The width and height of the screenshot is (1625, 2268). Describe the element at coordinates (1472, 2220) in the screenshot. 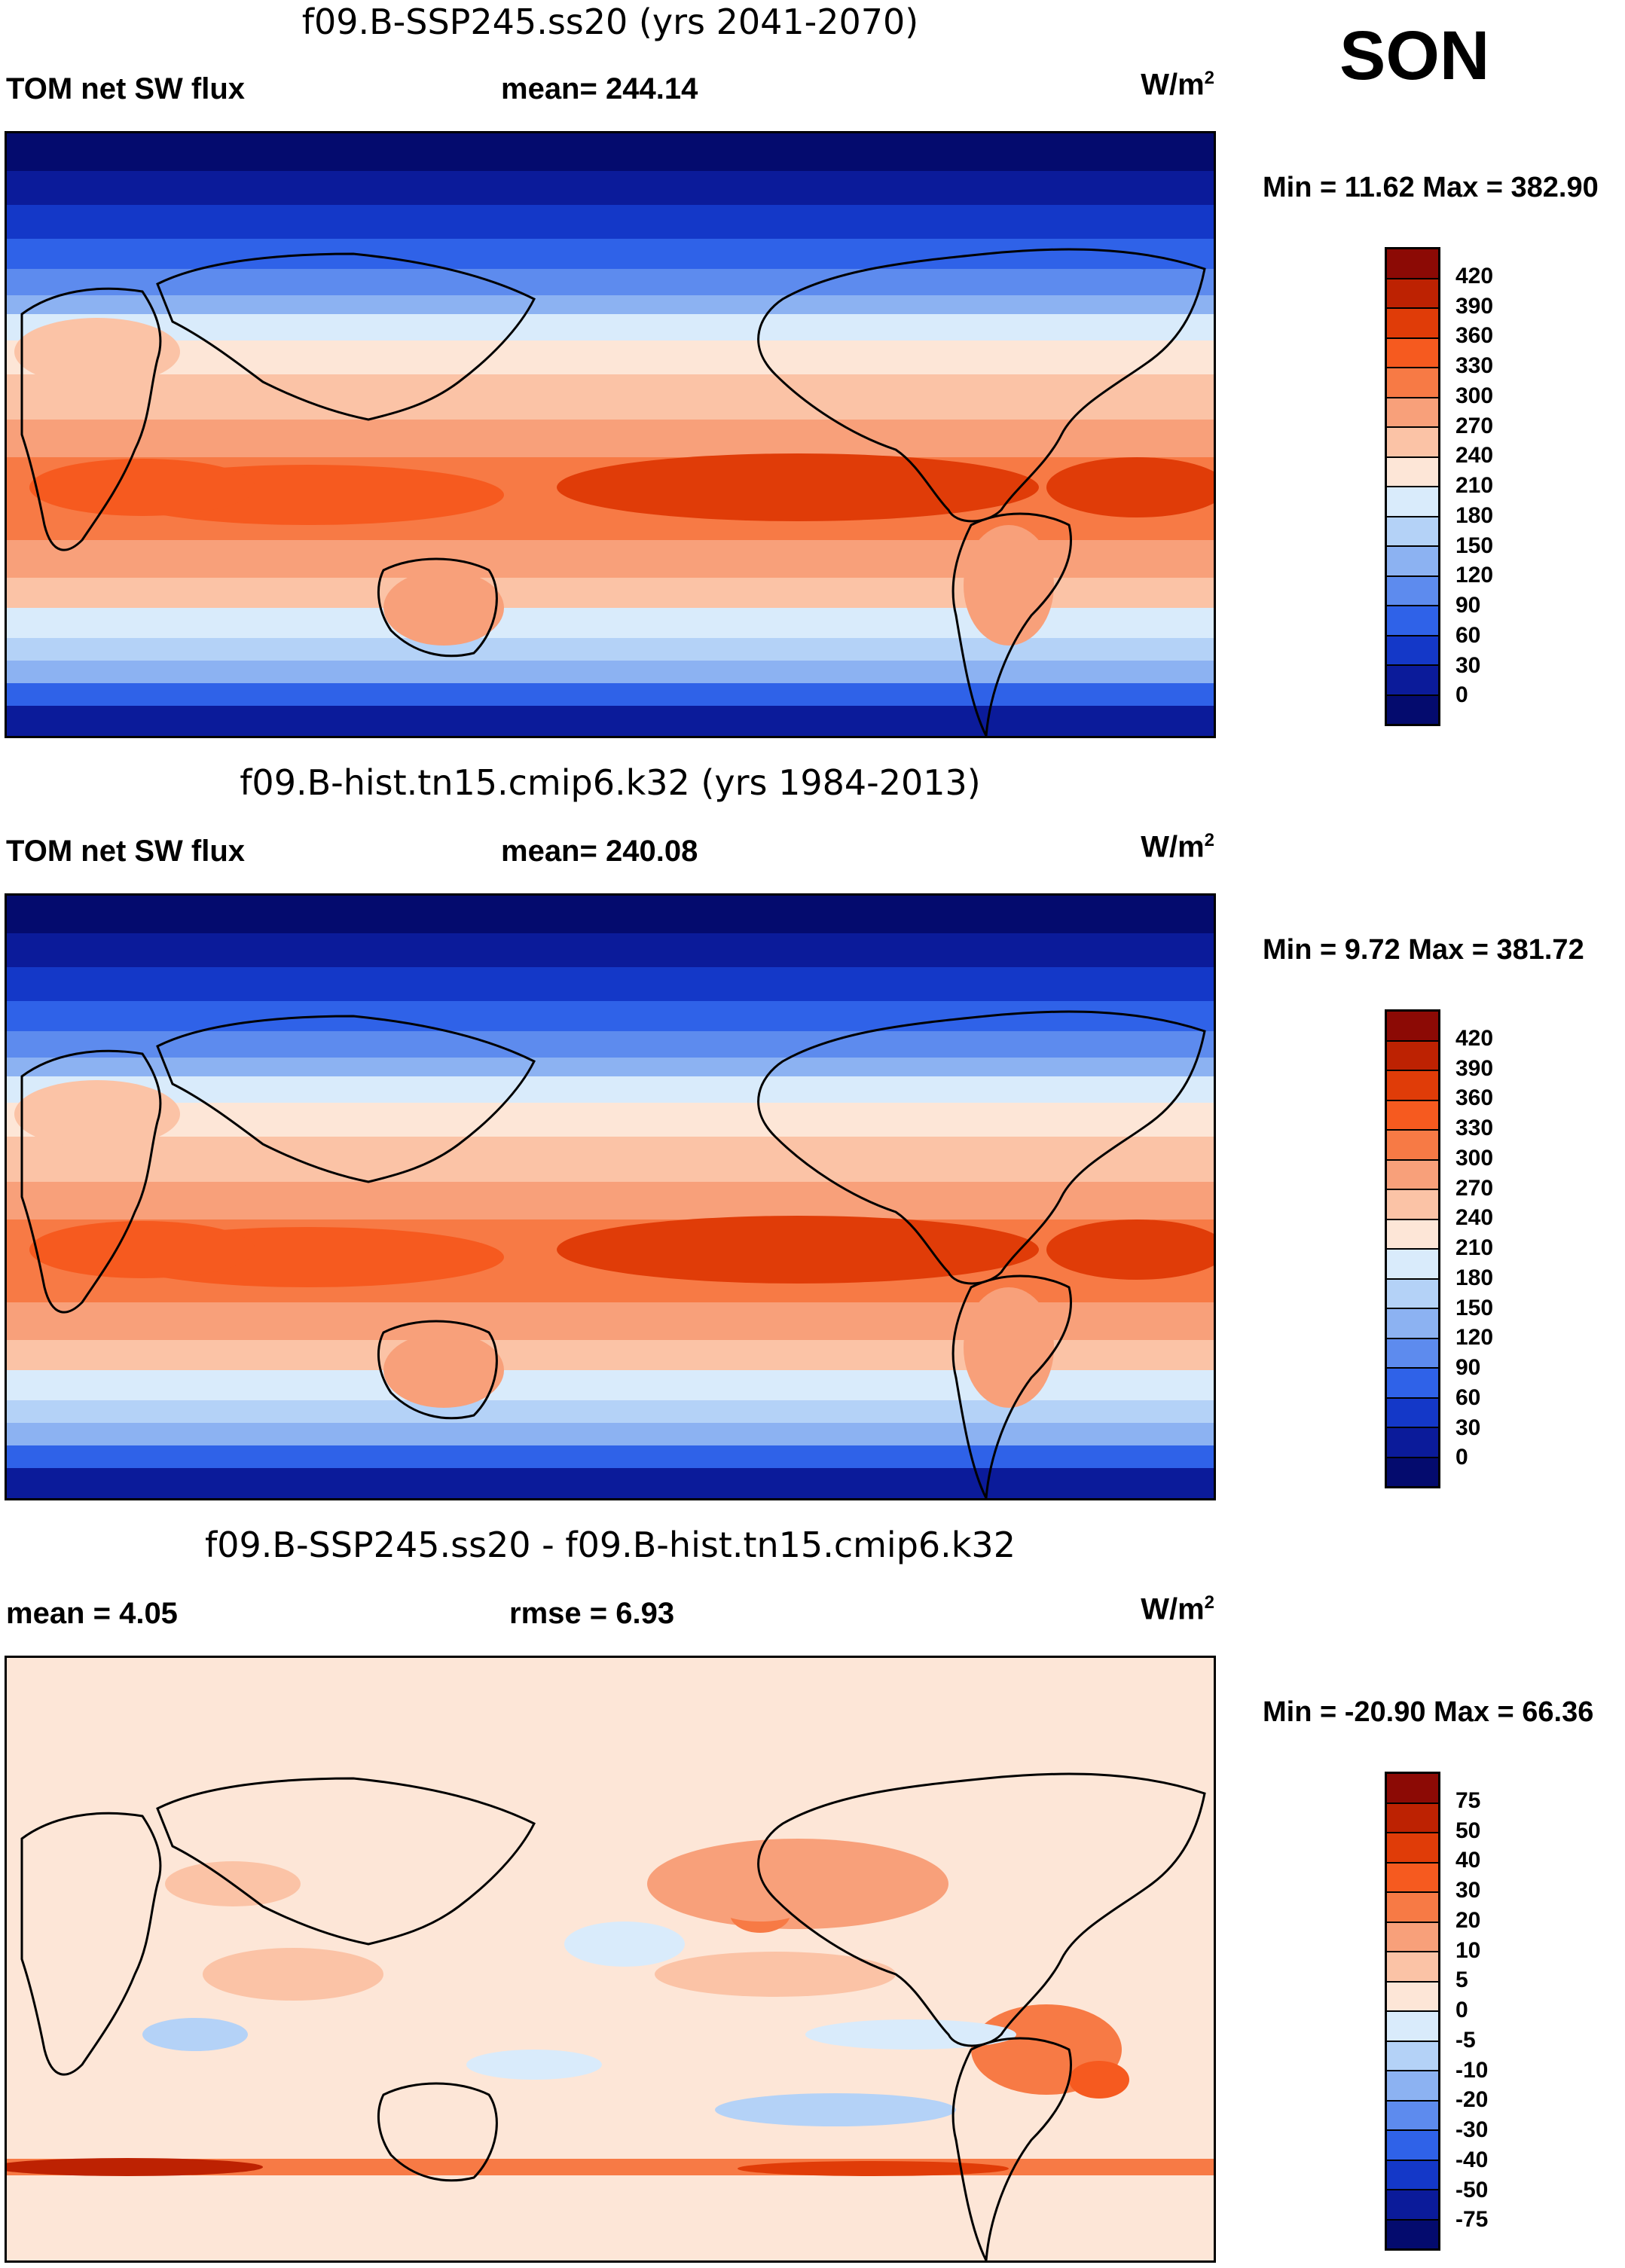

I see `colorbar-tick-label: -75` at that location.